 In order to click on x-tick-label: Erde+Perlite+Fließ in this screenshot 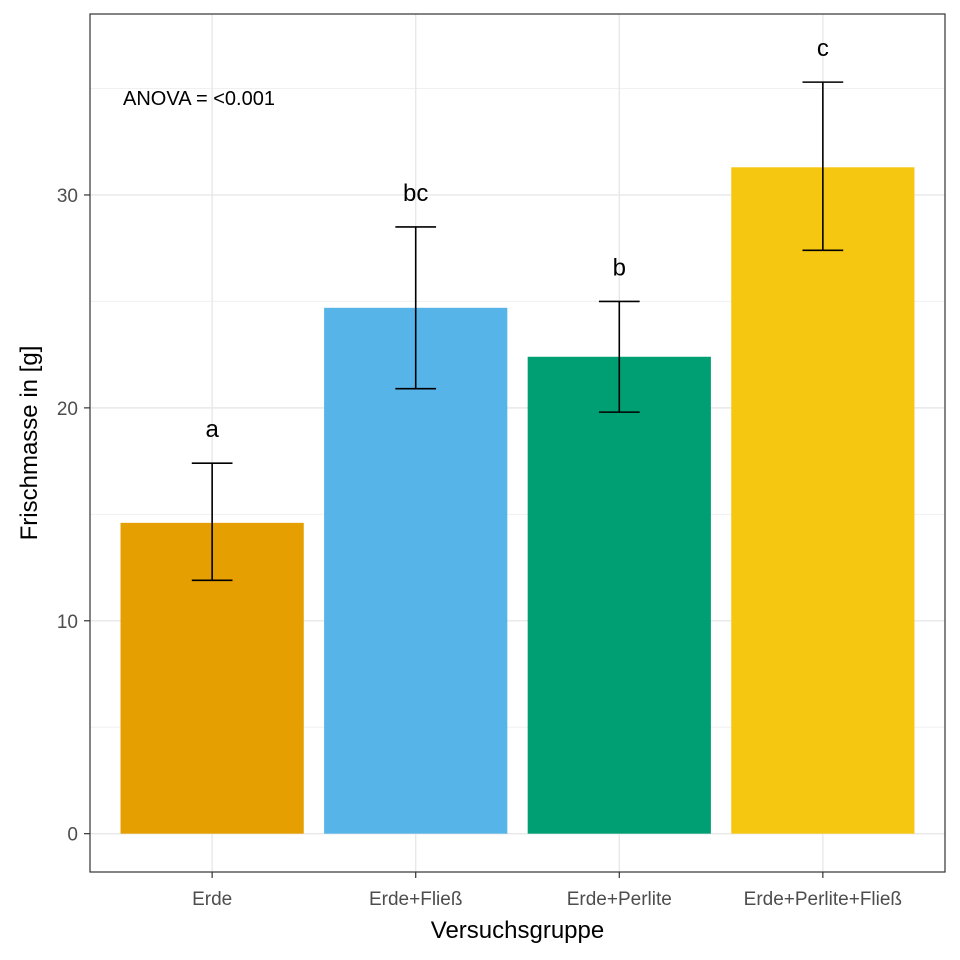, I will do `click(823, 899)`.